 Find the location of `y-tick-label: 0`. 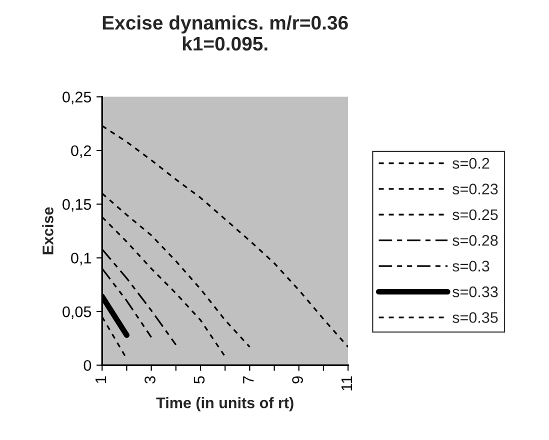

y-tick-label: 0 is located at coordinates (88, 365).